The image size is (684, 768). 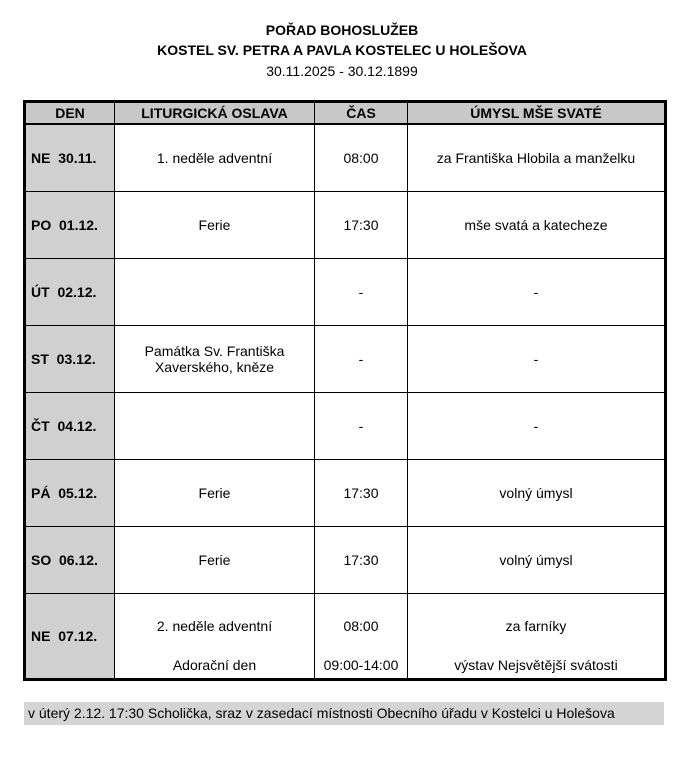 I want to click on column-header-celebration: LITURGICKÁ OSLAVA, so click(x=214, y=113).